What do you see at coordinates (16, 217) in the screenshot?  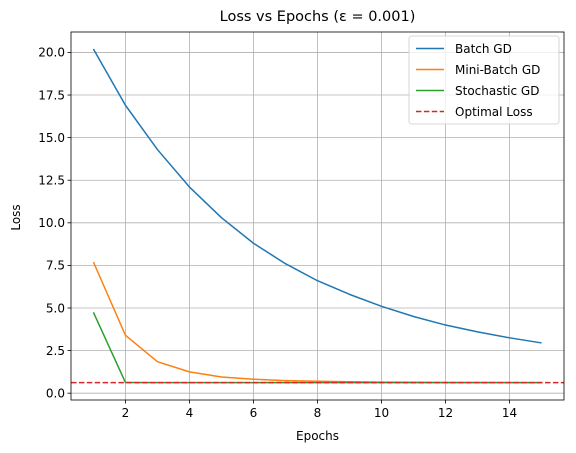 I see `y-axis-title: Loss` at bounding box center [16, 217].